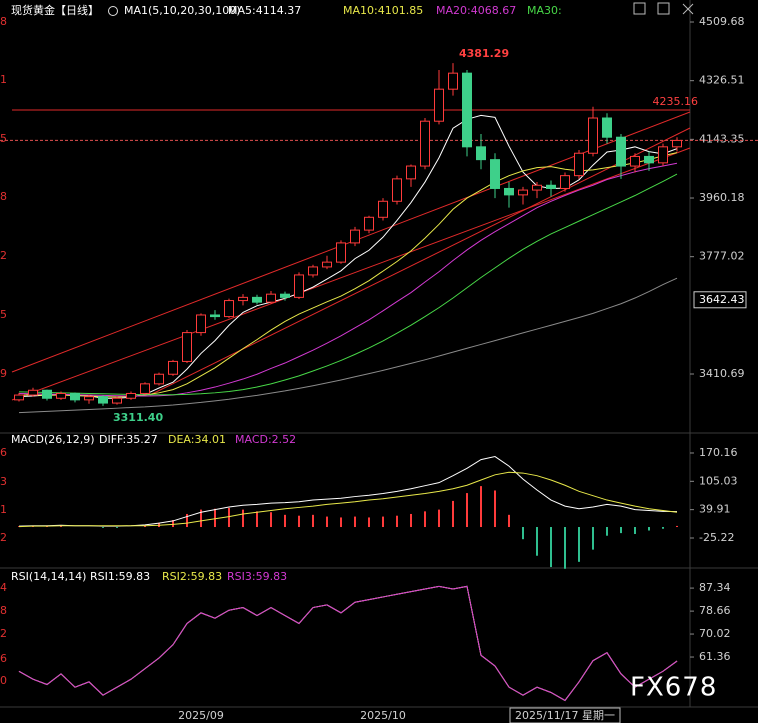  I want to click on y-tick-label: 105.03, so click(718, 480).